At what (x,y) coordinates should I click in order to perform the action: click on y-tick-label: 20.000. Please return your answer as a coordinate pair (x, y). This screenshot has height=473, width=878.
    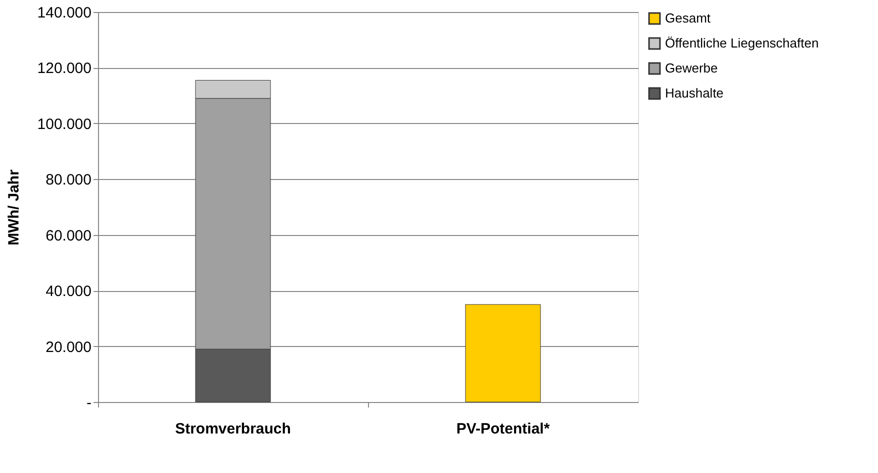
    Looking at the image, I should click on (69, 347).